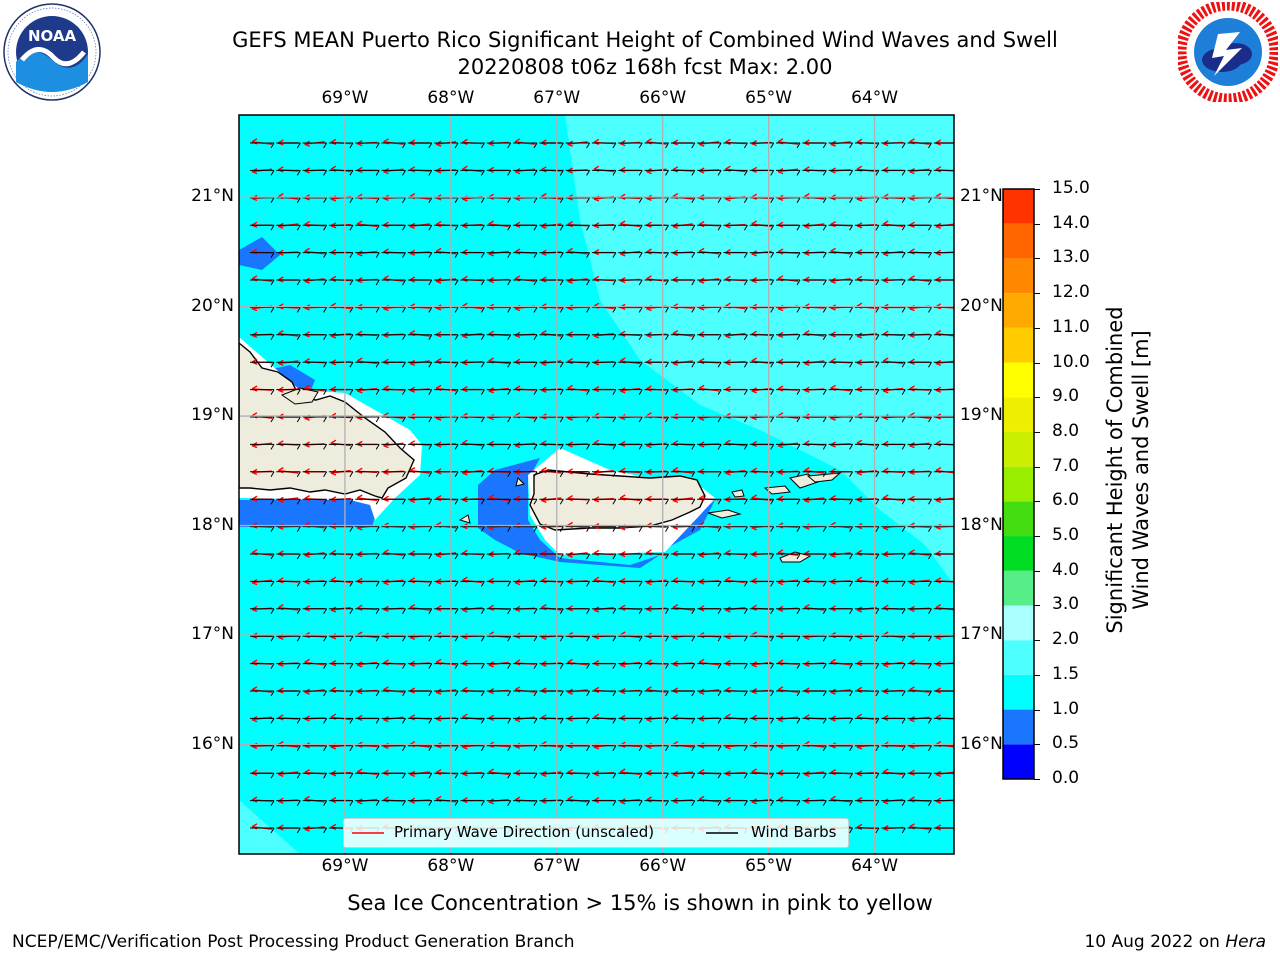 Image resolution: width=1280 pixels, height=960 pixels. Describe the element at coordinates (451, 866) in the screenshot. I see `lon-label-bottom-1: 68°W` at that location.